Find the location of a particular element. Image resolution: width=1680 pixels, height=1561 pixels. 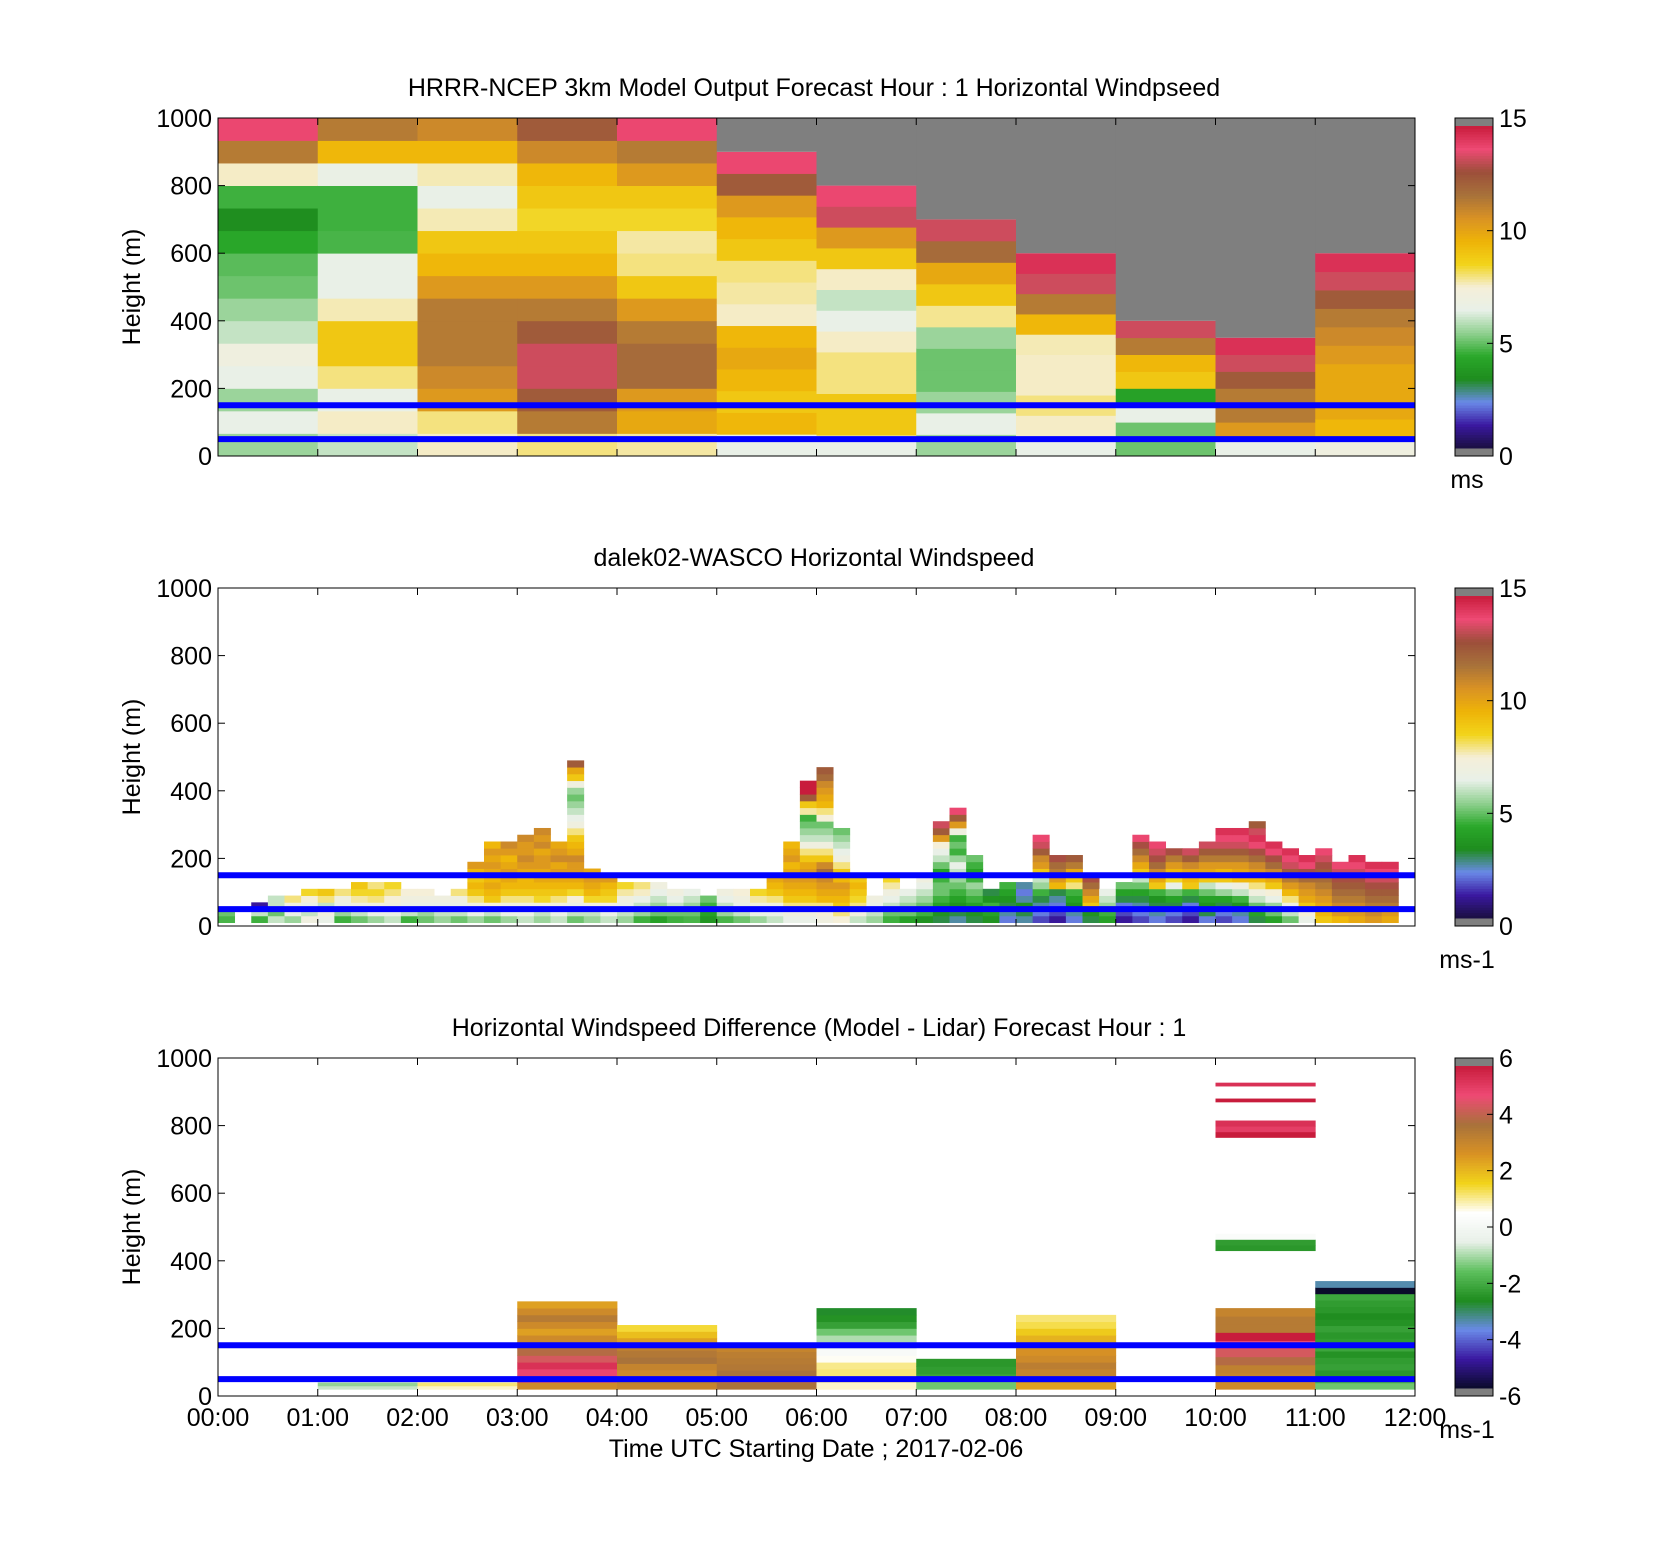

y-tick-label: 200 is located at coordinates (191, 389).